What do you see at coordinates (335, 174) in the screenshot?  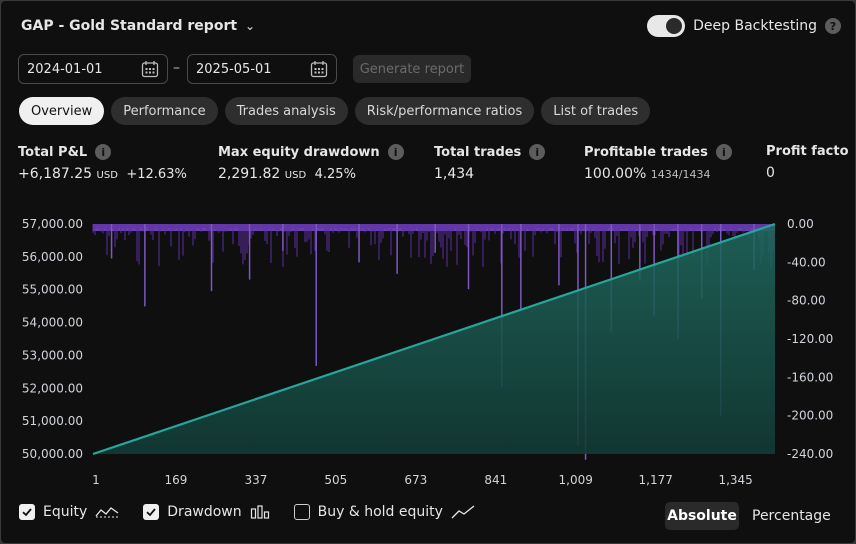 I see `metric-percent: 4.25%` at bounding box center [335, 174].